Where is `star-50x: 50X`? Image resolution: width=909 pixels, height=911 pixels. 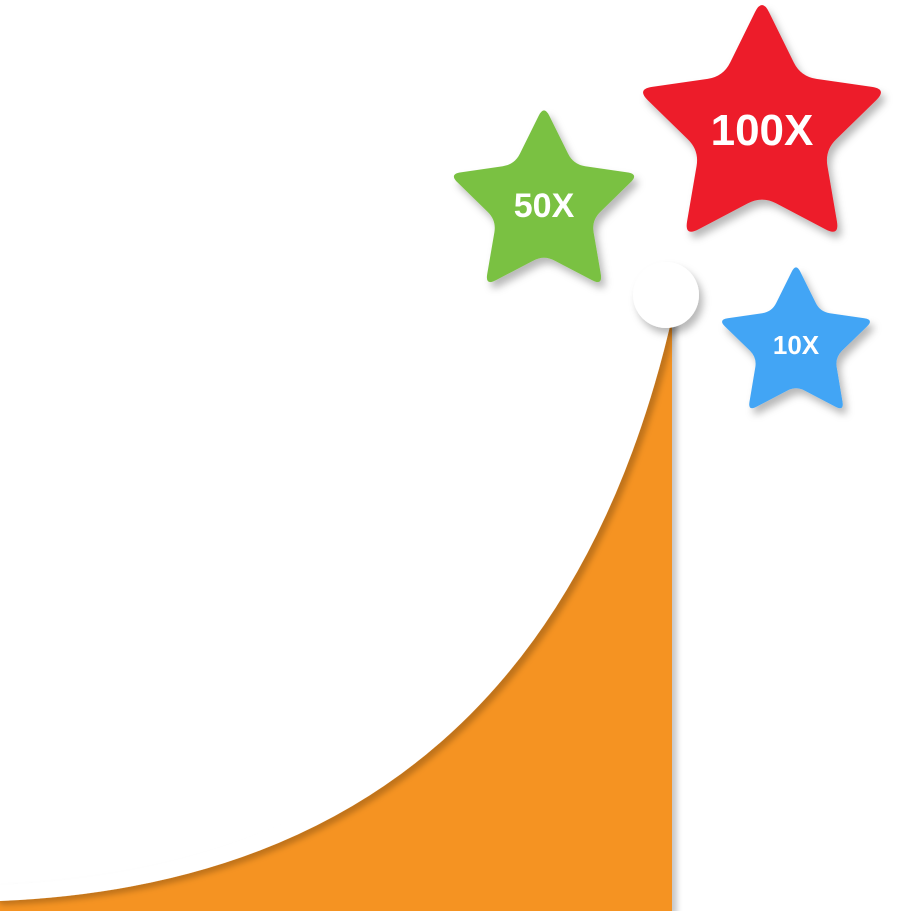 star-50x: 50X is located at coordinates (544, 196).